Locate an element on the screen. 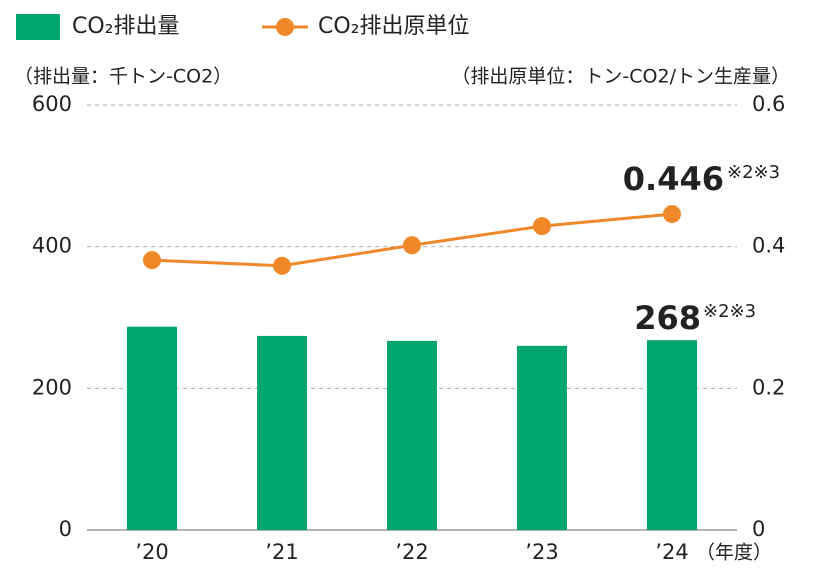  data-label: 0.446 is located at coordinates (673, 179).